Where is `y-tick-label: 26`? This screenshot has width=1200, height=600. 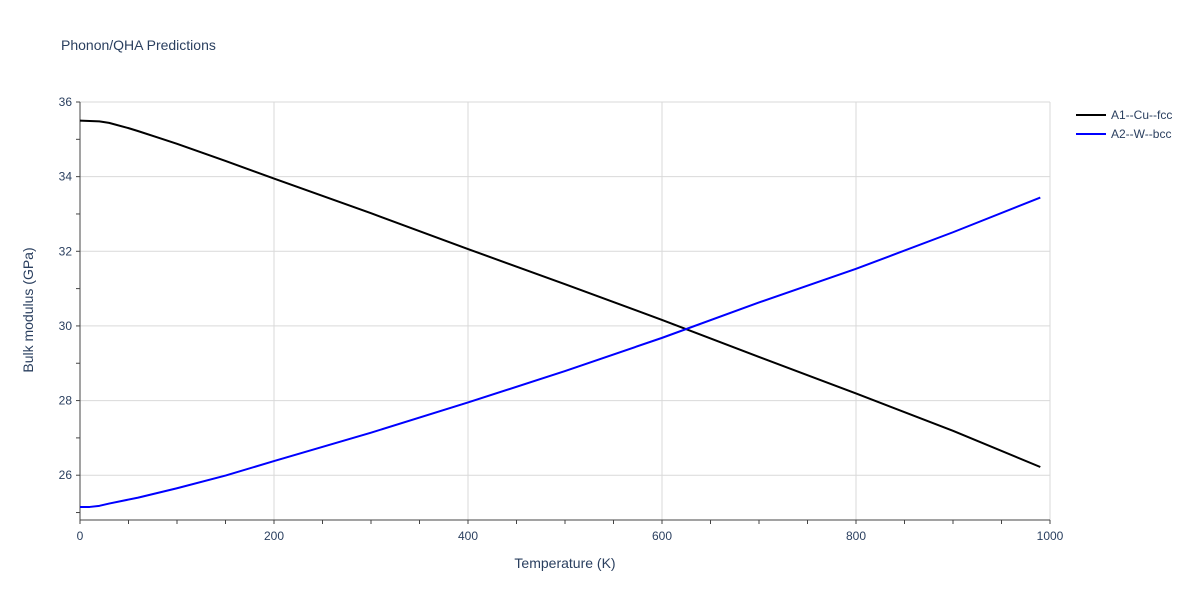
y-tick-label: 26 is located at coordinates (66, 475).